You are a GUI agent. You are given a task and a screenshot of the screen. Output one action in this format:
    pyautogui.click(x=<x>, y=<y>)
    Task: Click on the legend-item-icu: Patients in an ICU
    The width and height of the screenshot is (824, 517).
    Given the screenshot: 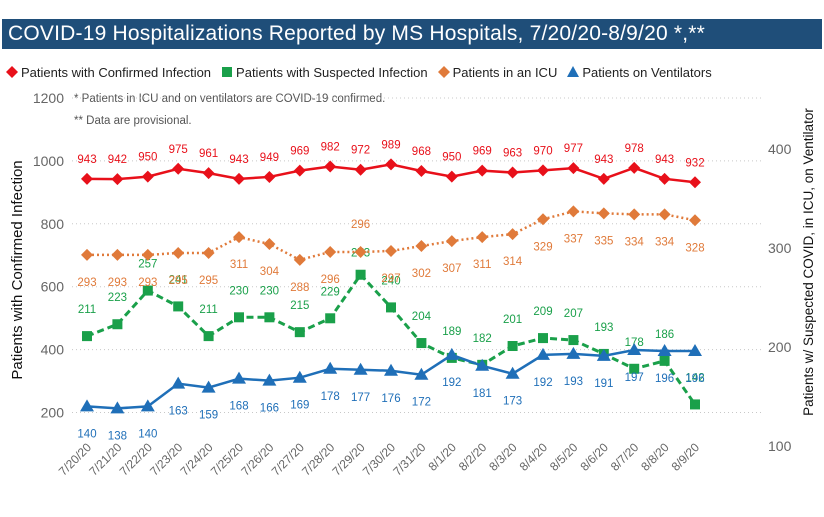 What is the action you would take?
    pyautogui.click(x=497, y=72)
    